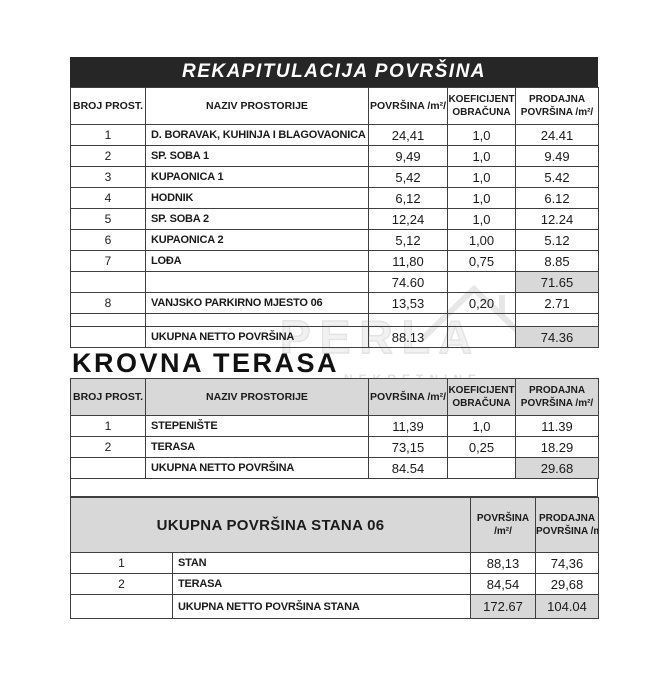 The height and width of the screenshot is (690, 659). Describe the element at coordinates (257, 468) in the screenshot. I see `total-label: UKUPNA NETTO POVRŠINA` at that location.